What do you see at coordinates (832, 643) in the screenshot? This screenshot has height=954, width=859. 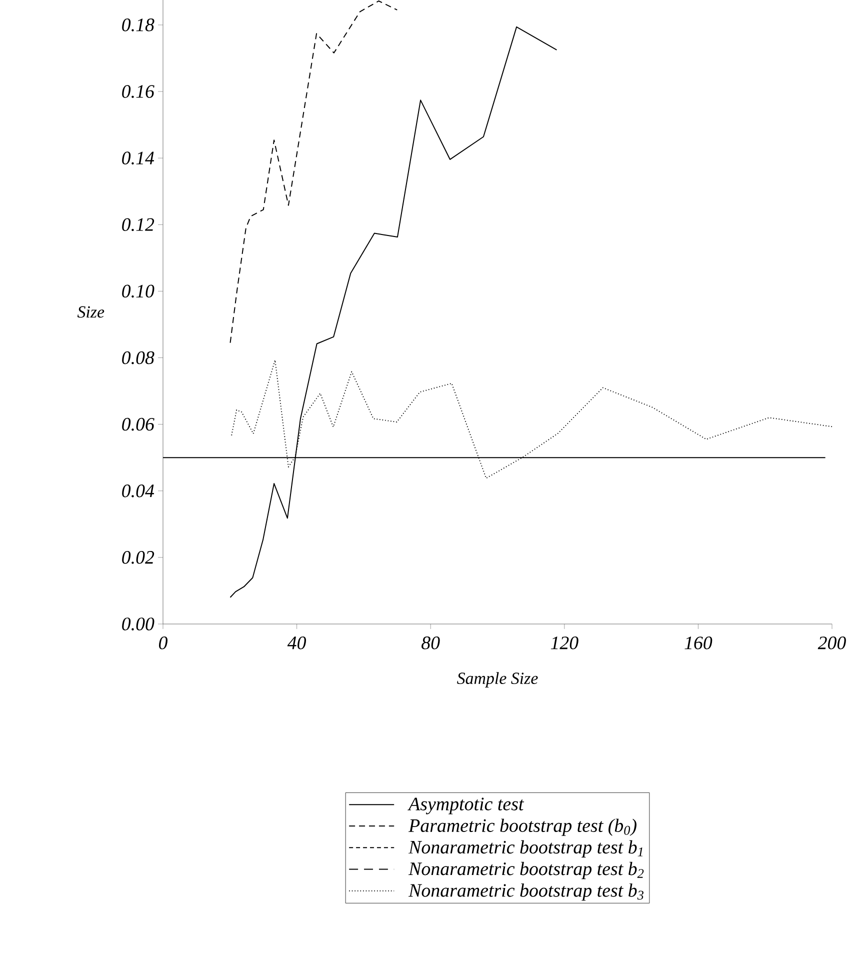 I see `x-tick-label: 200` at bounding box center [832, 643].